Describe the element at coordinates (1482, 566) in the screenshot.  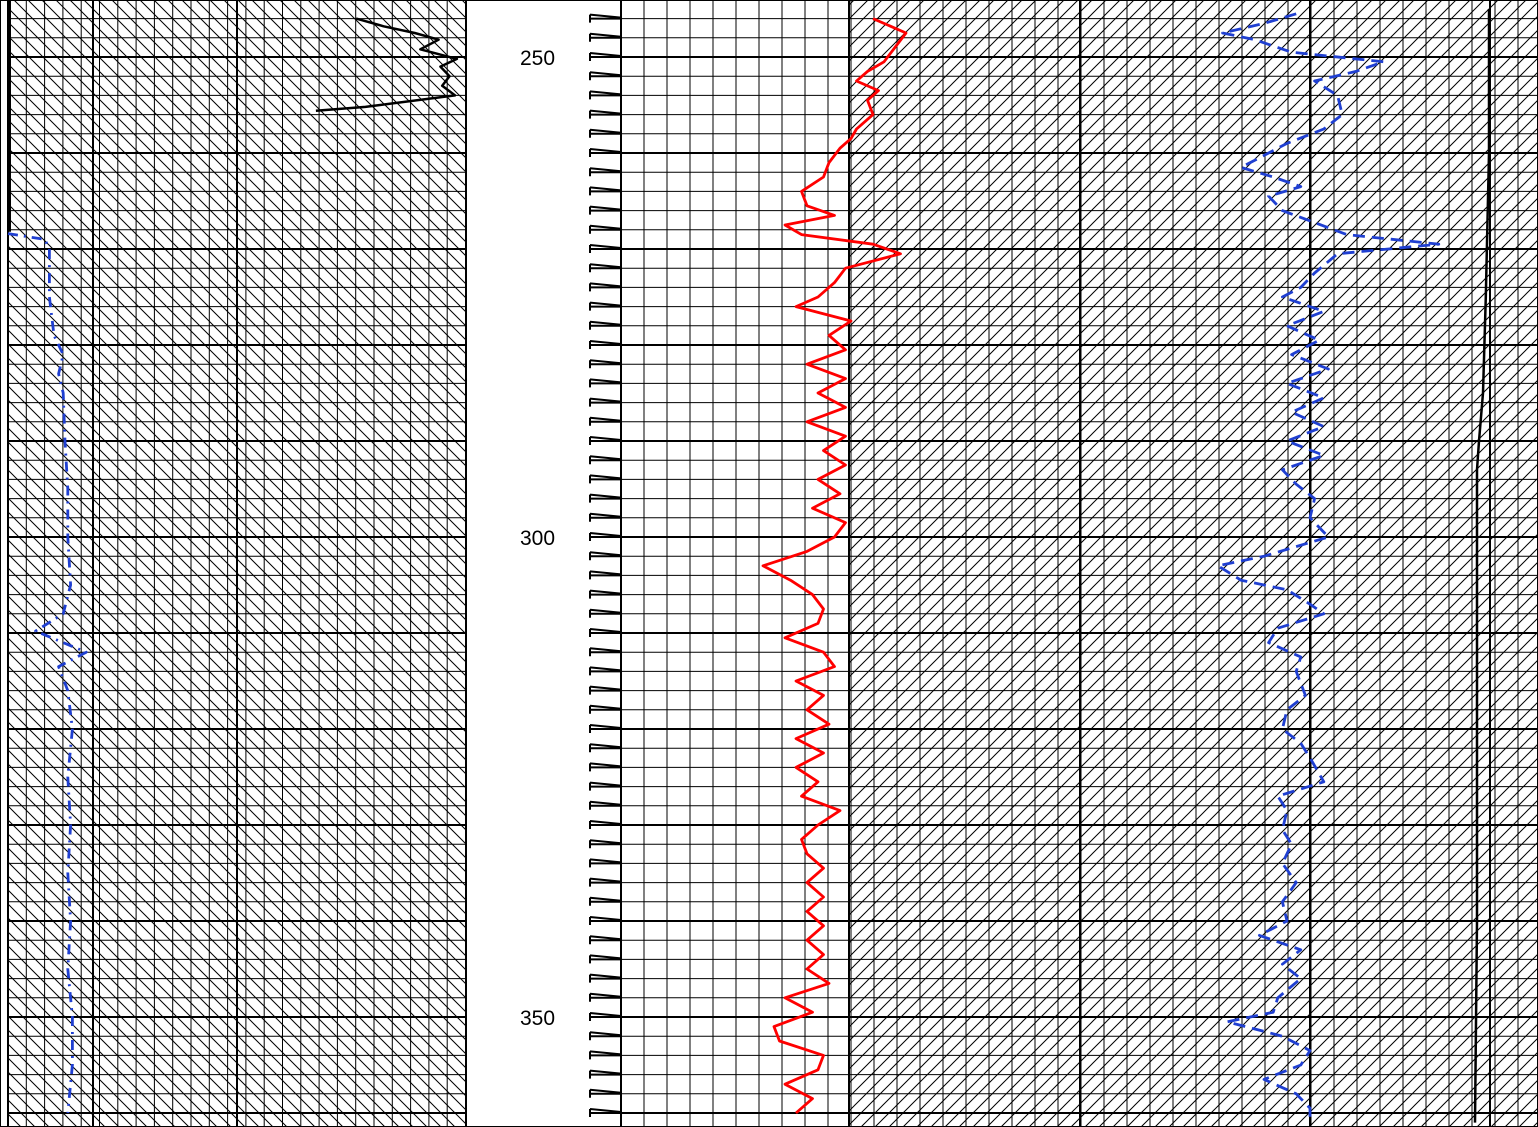
I see `track-2-series-3-curve` at that location.